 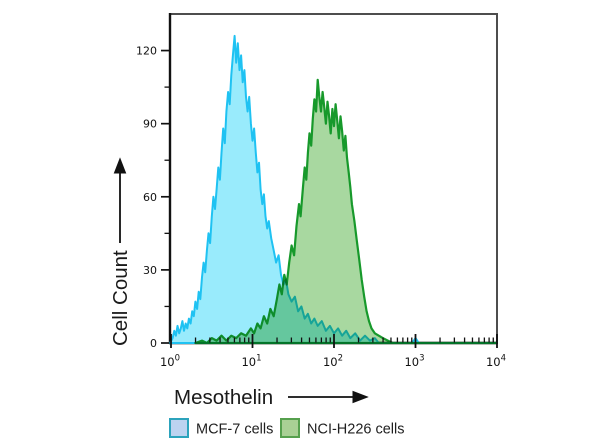 I want to click on legend-item-h226: NCI-H226 cells, so click(x=342, y=428).